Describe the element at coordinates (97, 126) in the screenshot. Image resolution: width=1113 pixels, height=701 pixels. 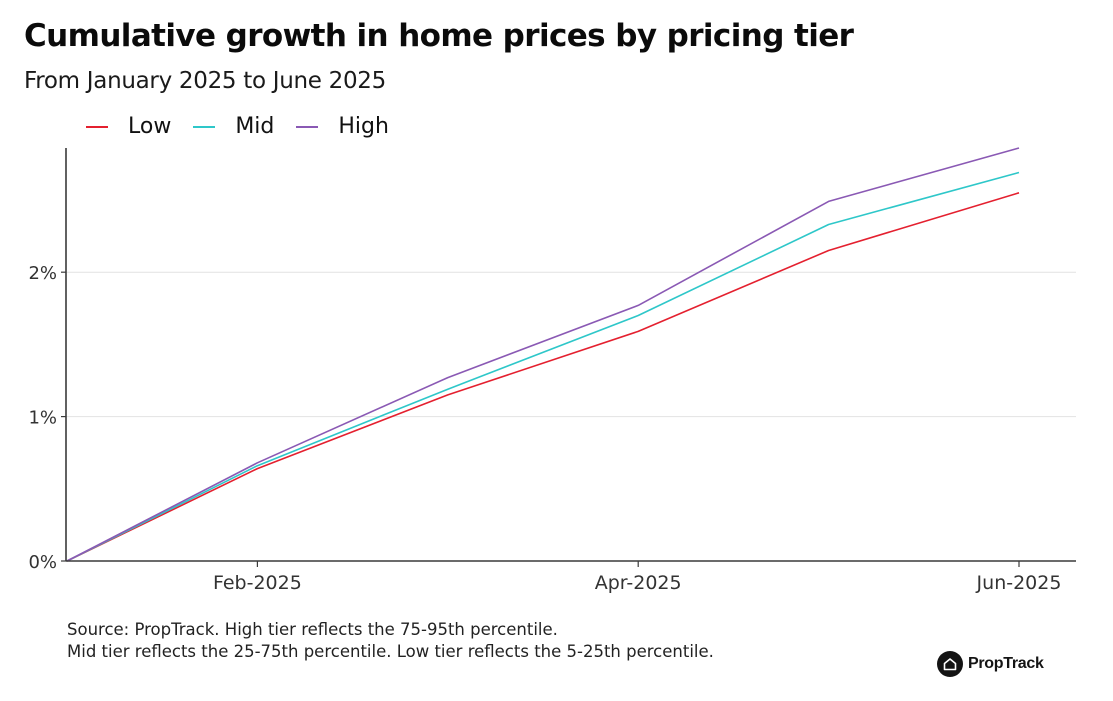
I see `legend-swatch-low` at that location.